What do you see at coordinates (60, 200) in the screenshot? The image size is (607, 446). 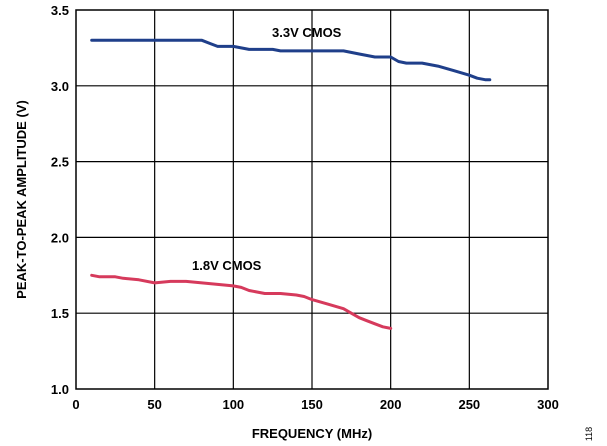 I see `y-tick-labels: 1.0 1.5 2.0 2.5 3.0 3.5` at bounding box center [60, 200].